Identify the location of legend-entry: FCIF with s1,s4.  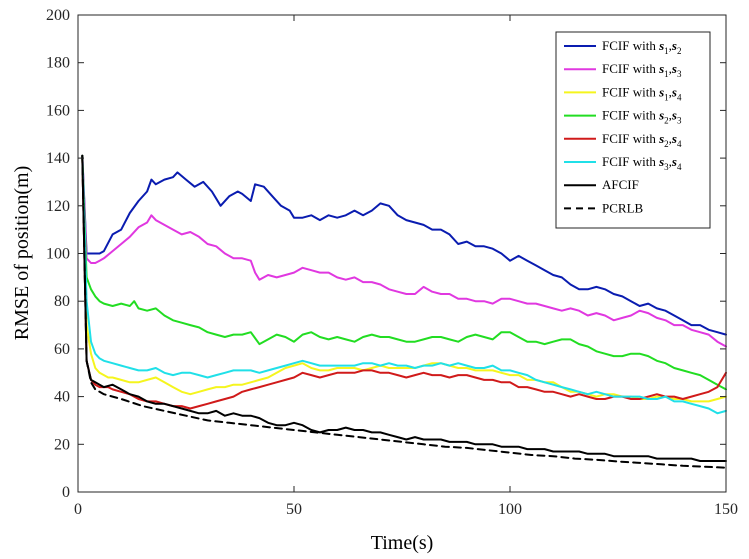
(642, 93).